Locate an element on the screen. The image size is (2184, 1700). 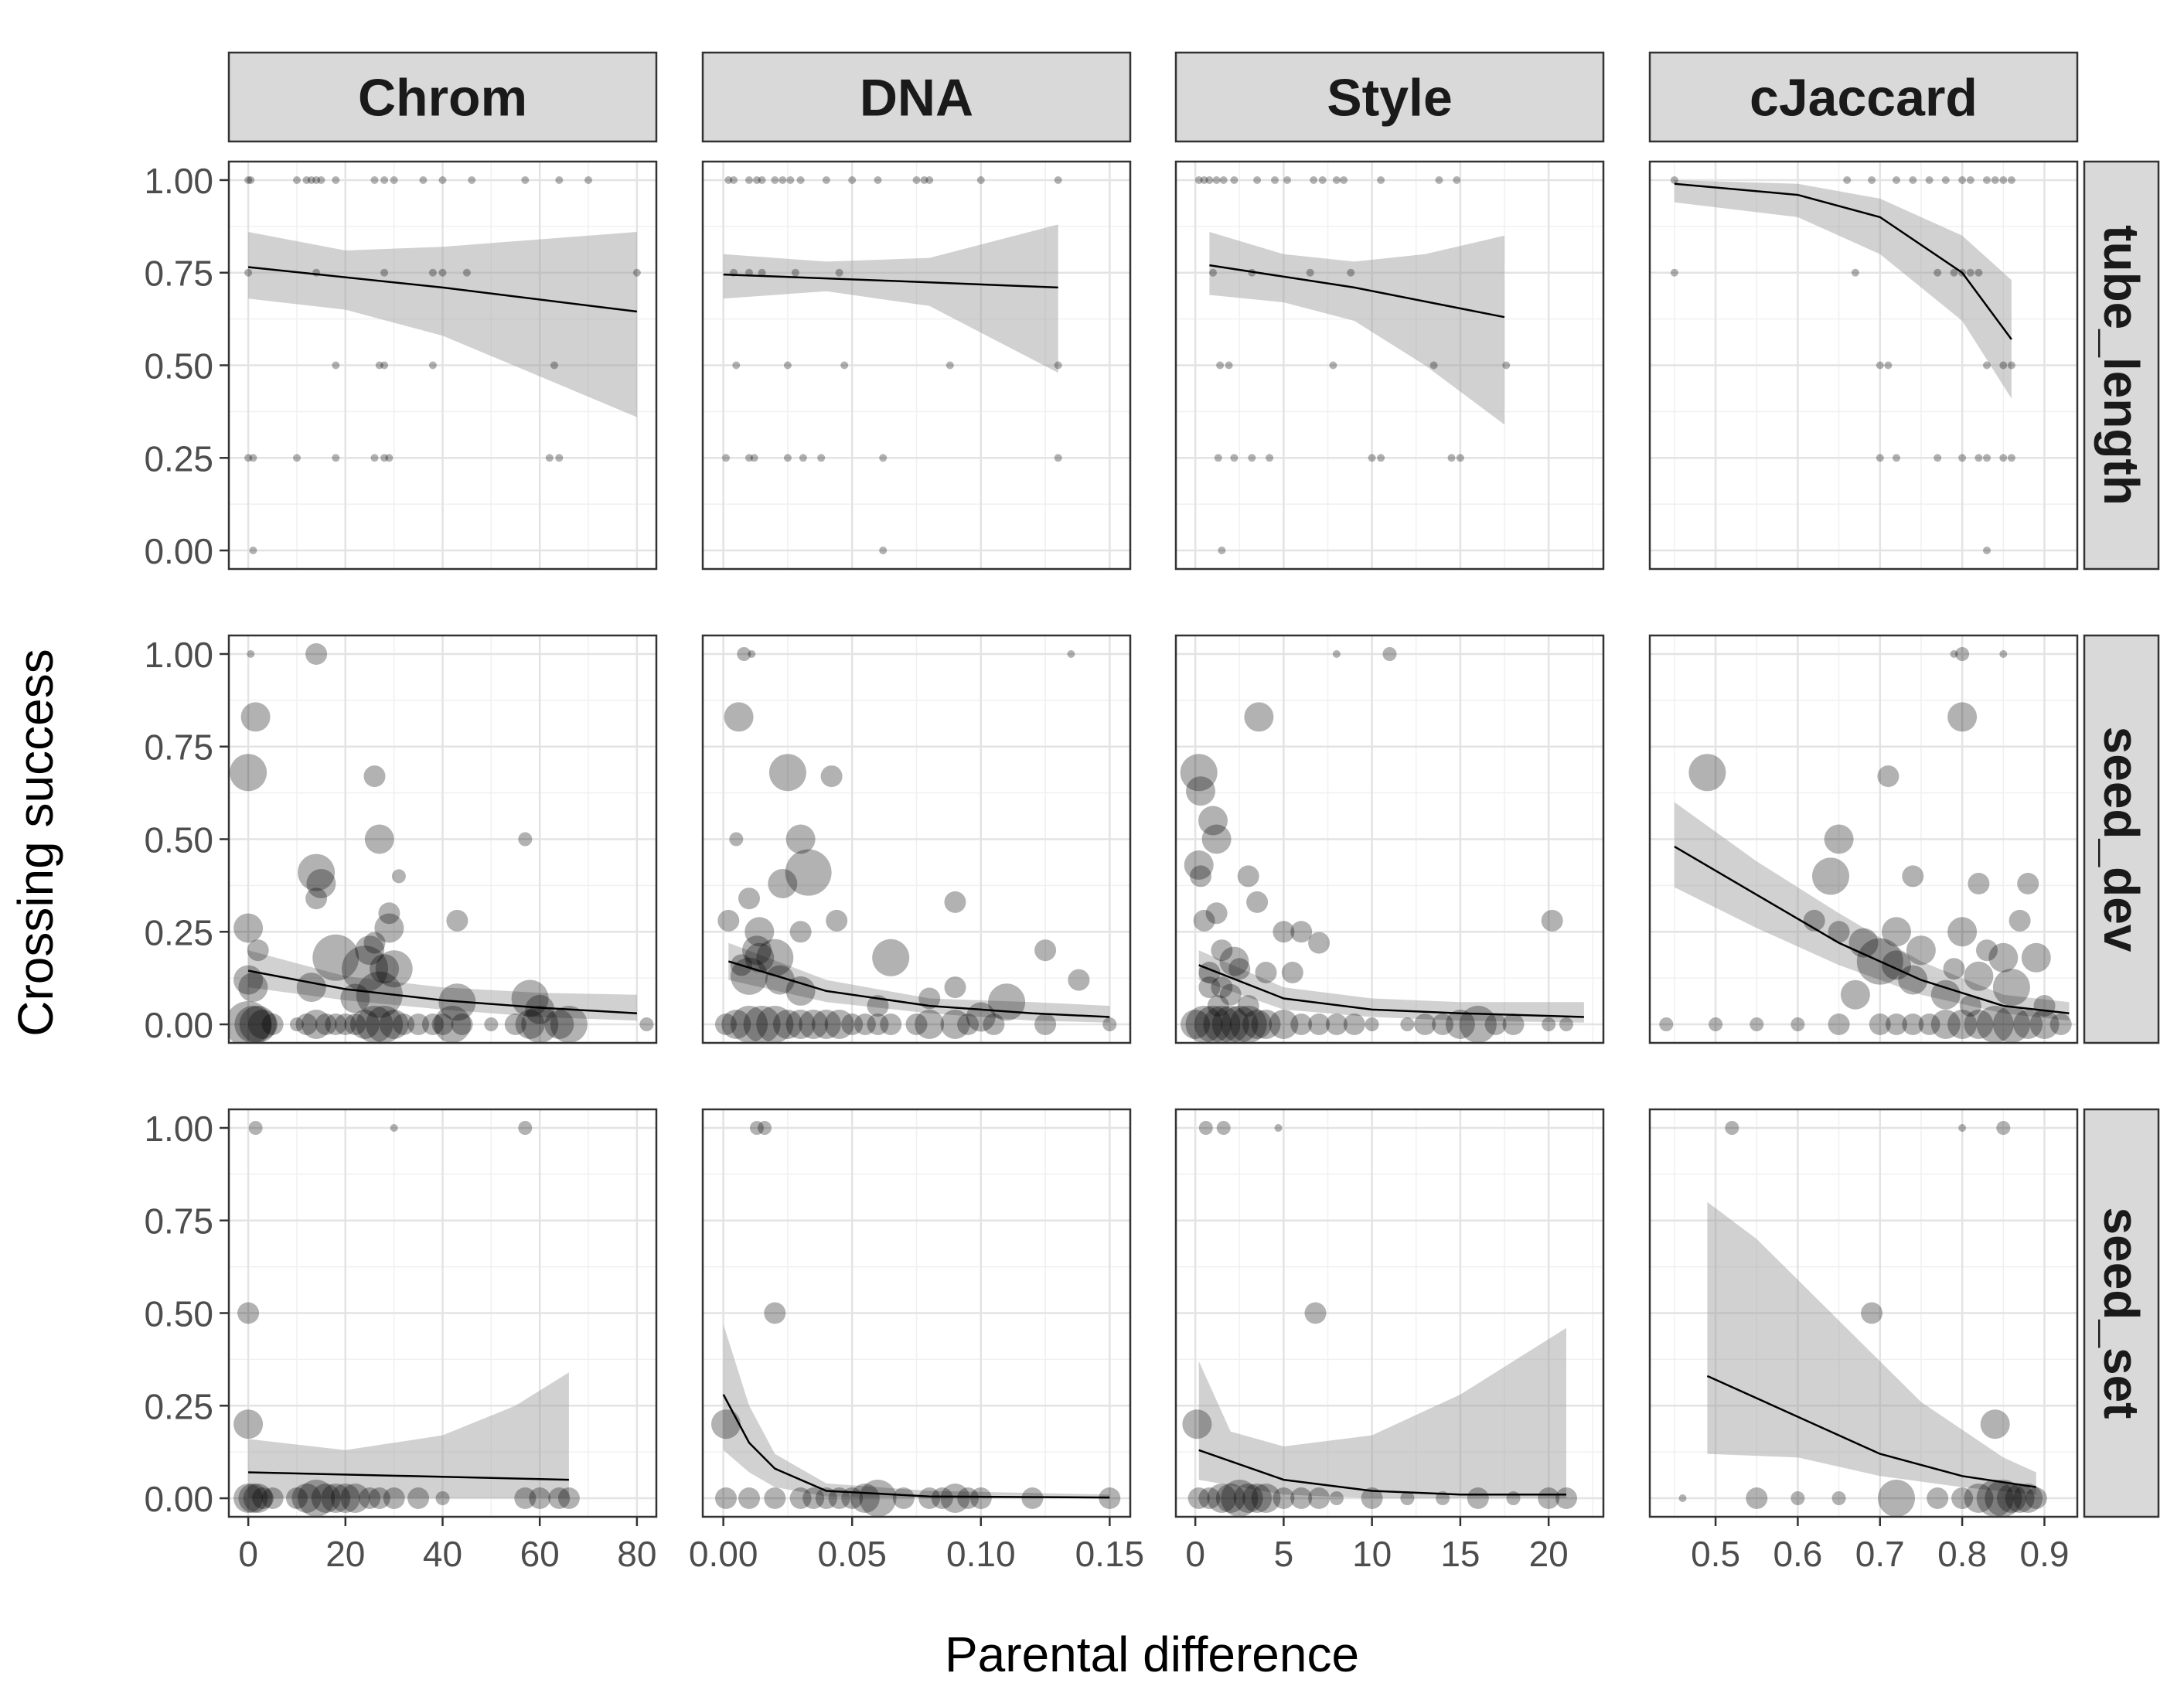
y-tick-label: 0.00 is located at coordinates (178, 1025).